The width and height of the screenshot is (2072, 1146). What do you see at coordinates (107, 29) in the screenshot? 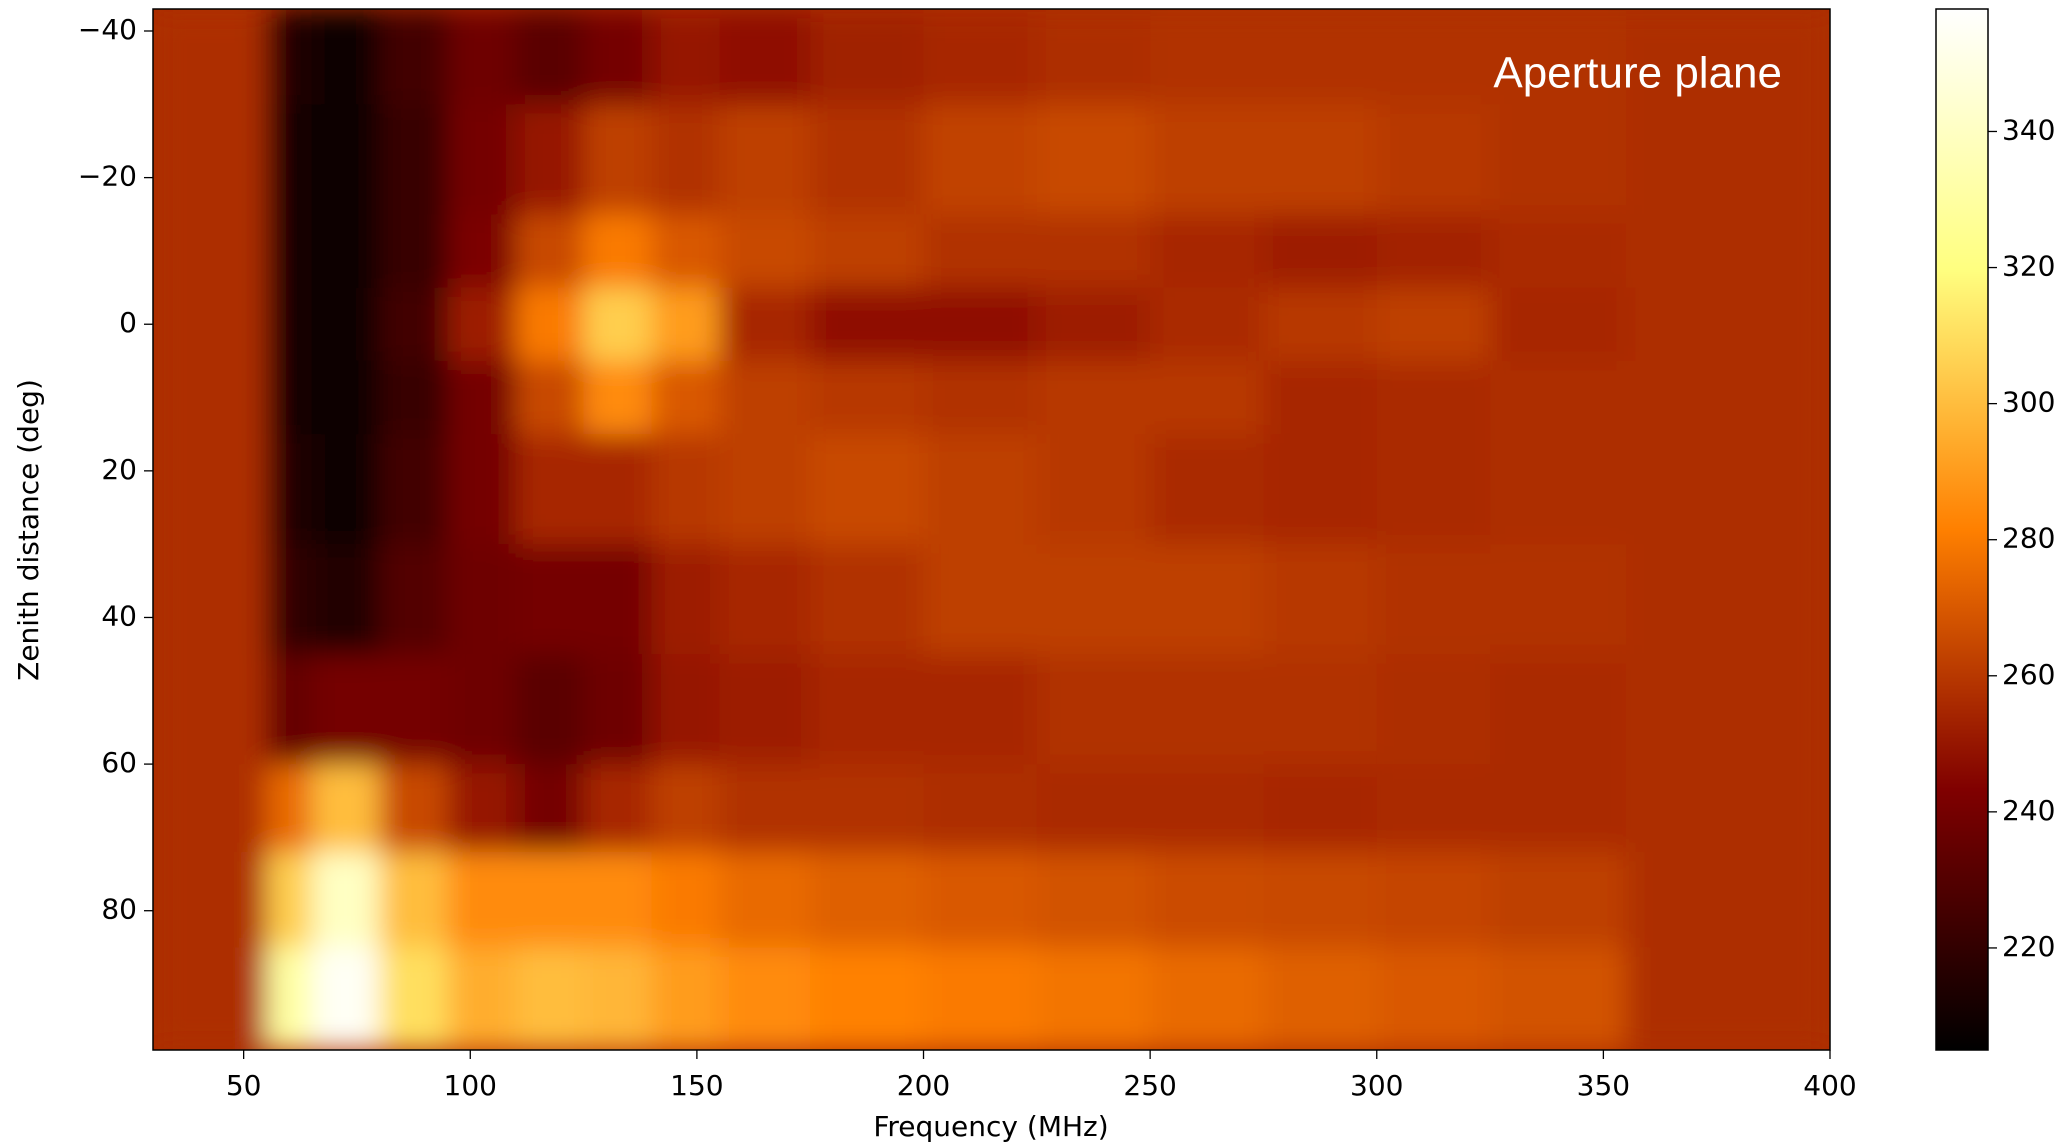
I see `y-tick-label: −40` at bounding box center [107, 29].